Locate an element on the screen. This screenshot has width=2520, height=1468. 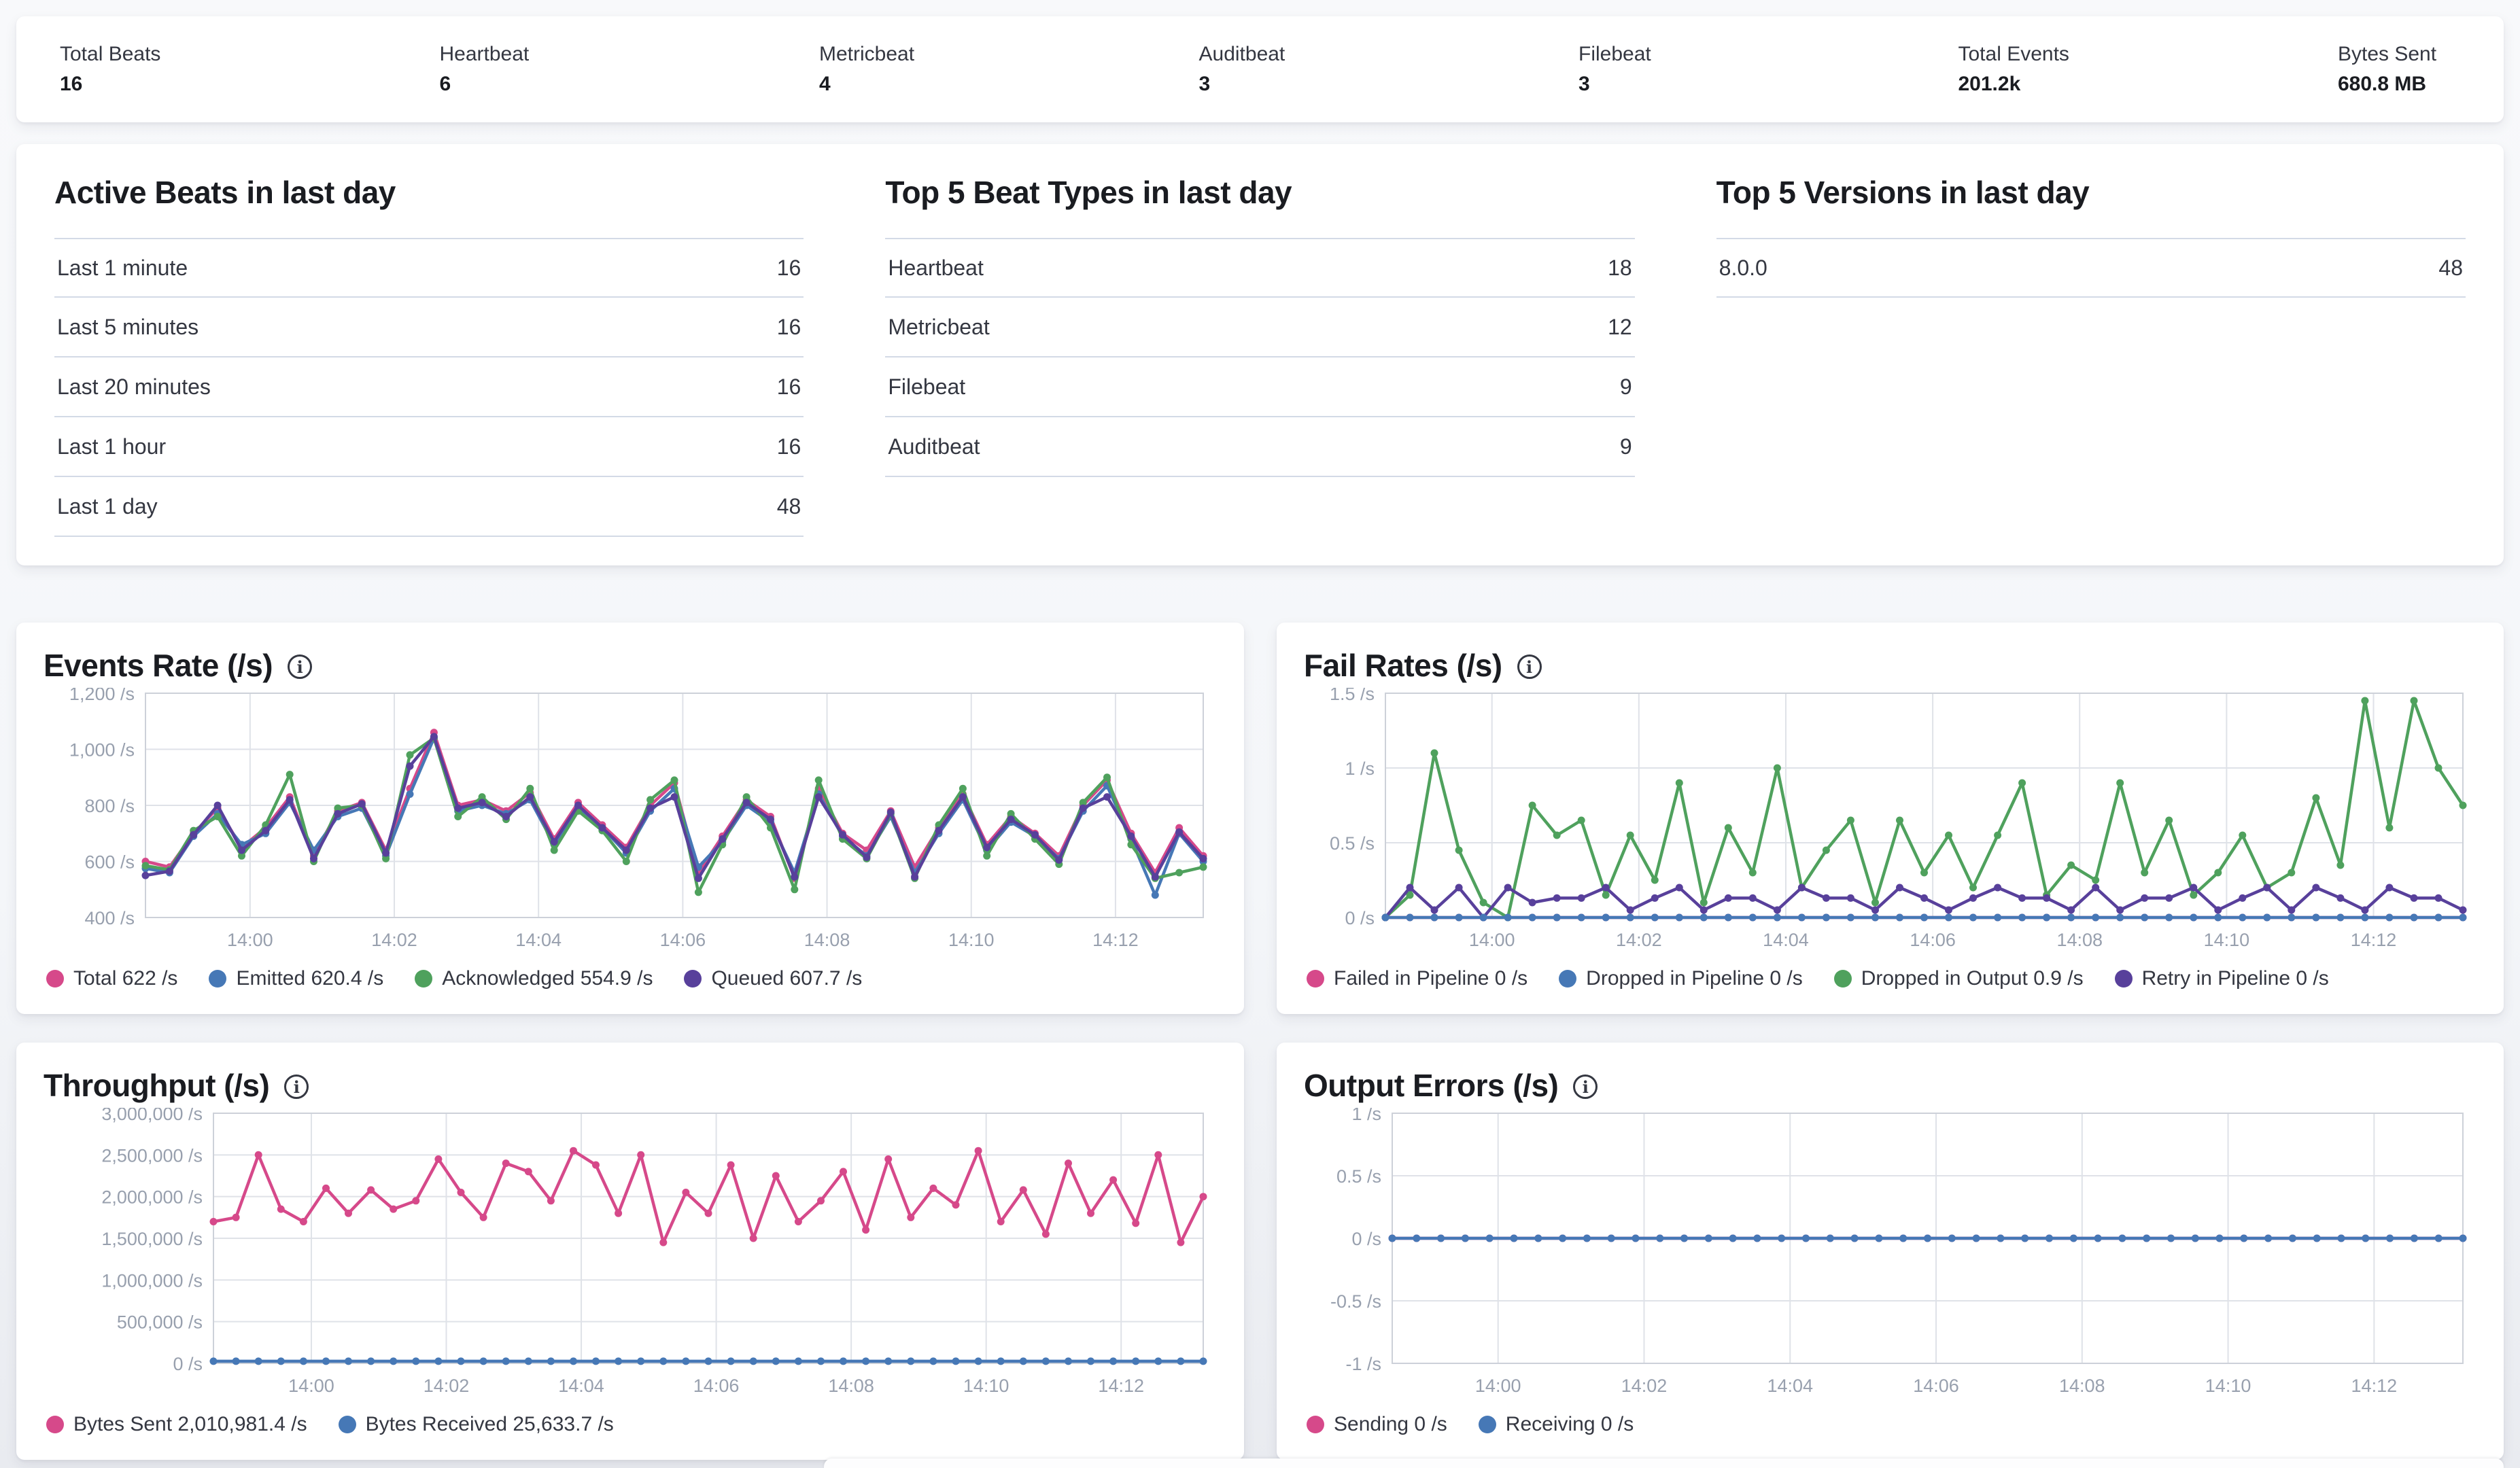
svg-text: 14:12 is located at coordinates (1115, 940).